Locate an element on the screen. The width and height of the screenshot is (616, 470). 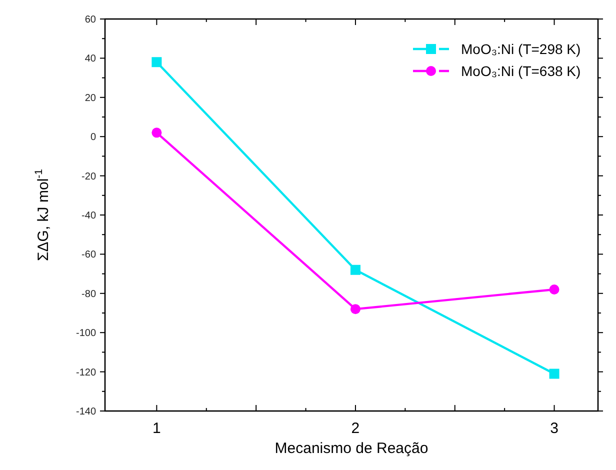
y-tick-label: -80 is located at coordinates (89, 294).